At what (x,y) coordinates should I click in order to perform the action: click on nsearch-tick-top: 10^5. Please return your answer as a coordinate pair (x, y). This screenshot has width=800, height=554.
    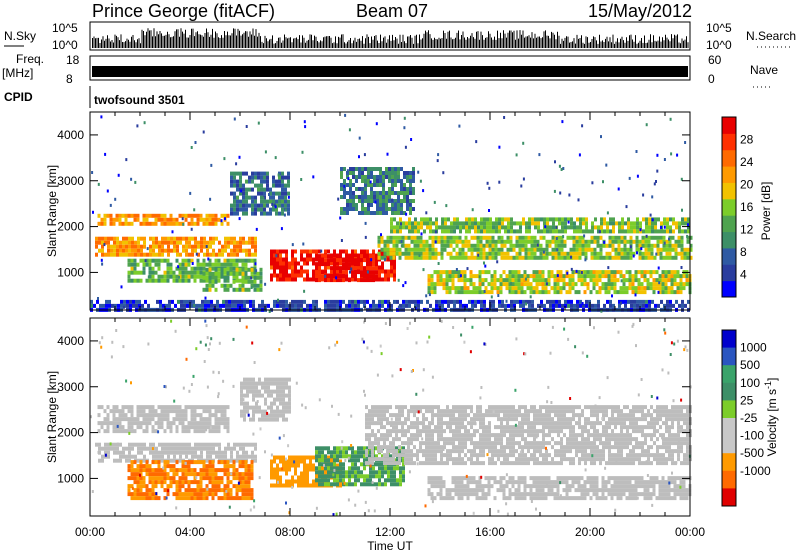
    Looking at the image, I should click on (719, 28).